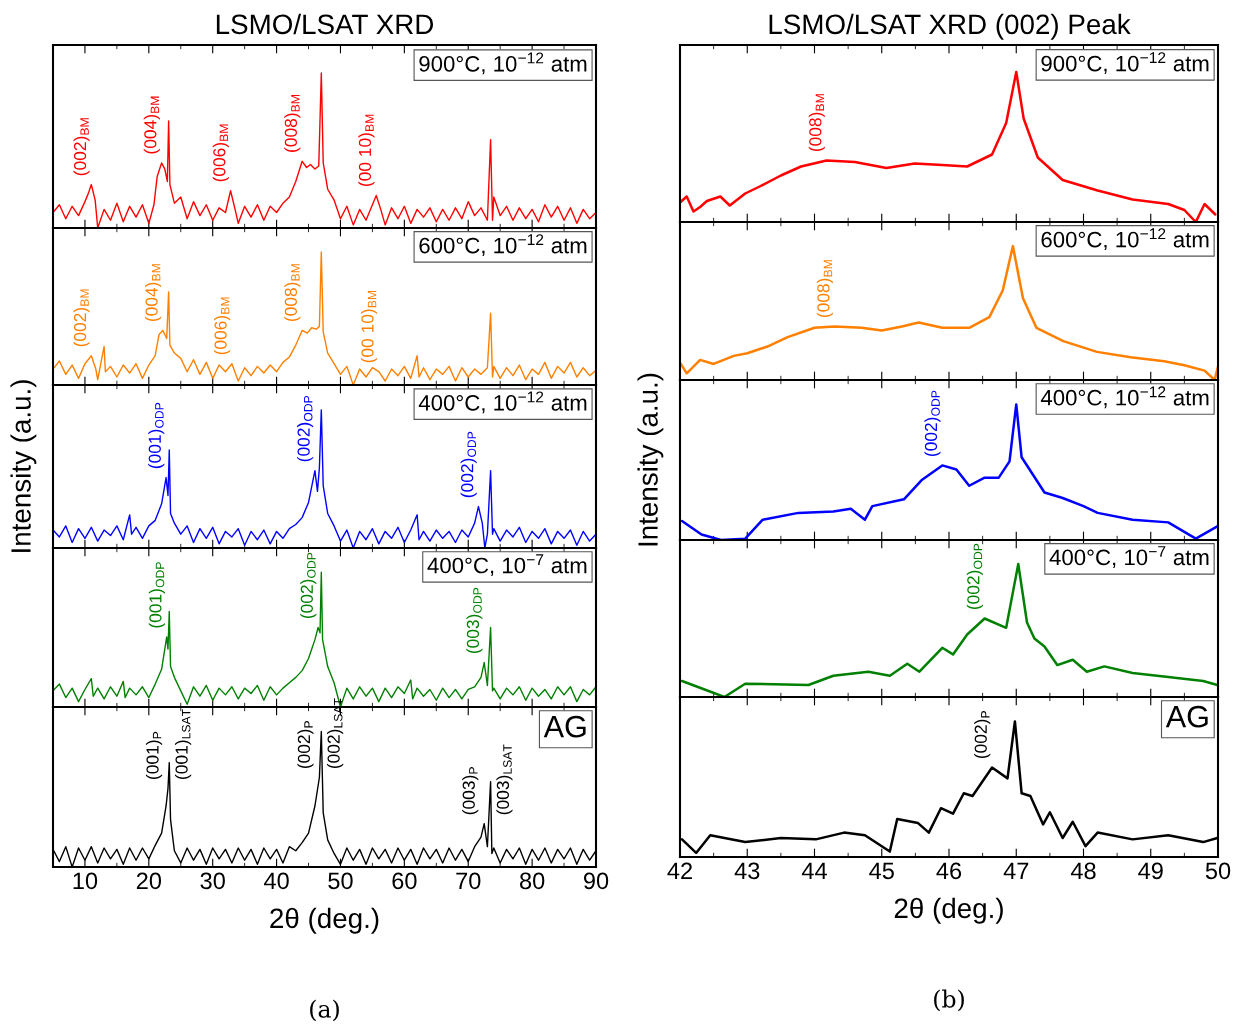 The image size is (1245, 1029). What do you see at coordinates (949, 871) in the screenshot?
I see `x-tick-label: 46` at bounding box center [949, 871].